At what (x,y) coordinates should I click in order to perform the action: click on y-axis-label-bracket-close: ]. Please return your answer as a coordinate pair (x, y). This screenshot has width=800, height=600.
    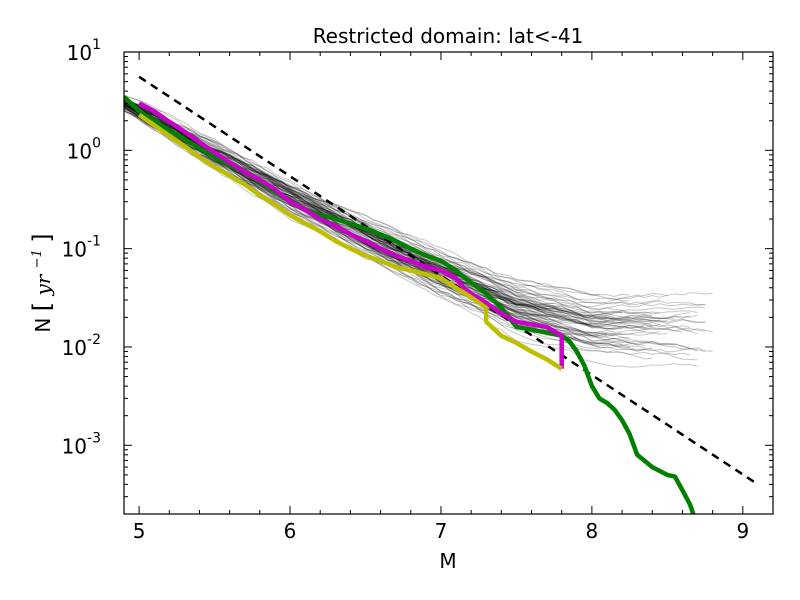
    Looking at the image, I should click on (42, 237).